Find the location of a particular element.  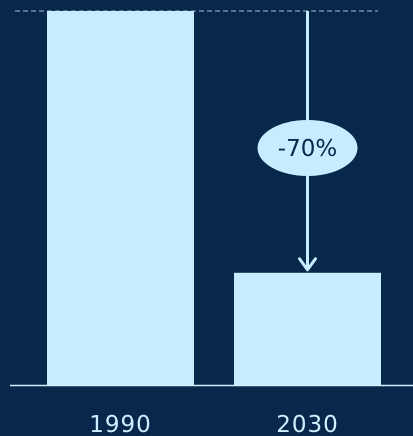

x-tick-label-2030: 2030 is located at coordinates (307, 424).